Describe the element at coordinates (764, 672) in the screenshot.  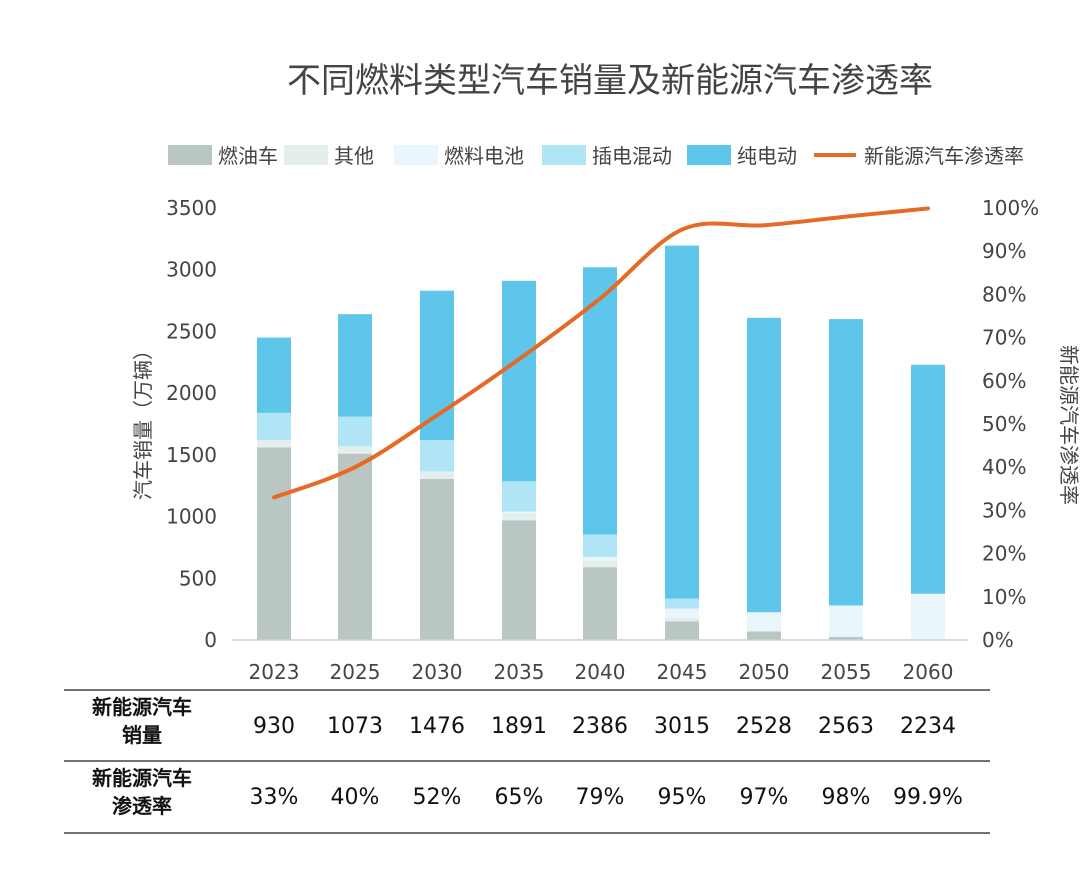
I see `x-tick-label: 2050` at that location.